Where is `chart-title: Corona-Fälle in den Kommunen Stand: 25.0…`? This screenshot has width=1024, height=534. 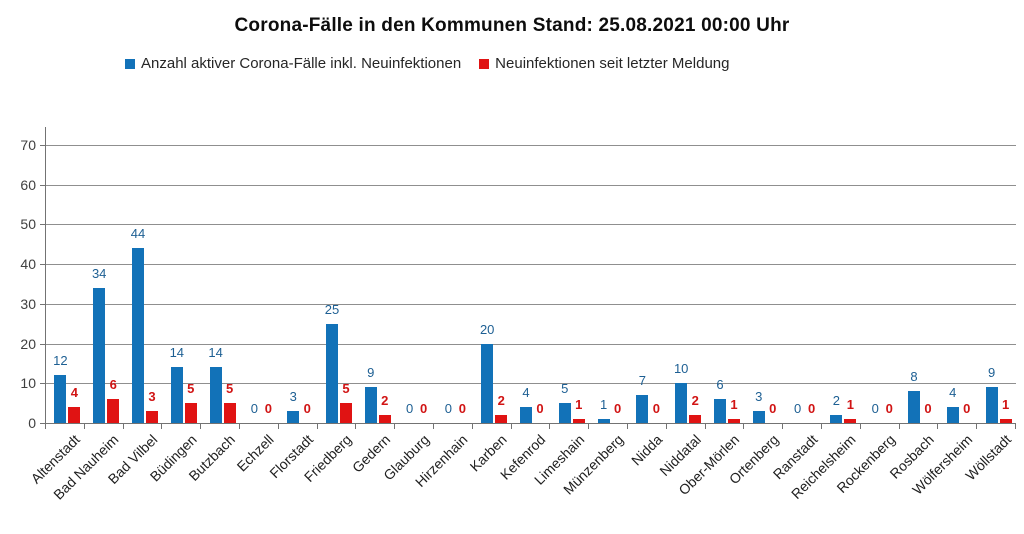
chart-title: Corona-Fälle in den Kommunen Stand: 25.0… is located at coordinates (512, 25).